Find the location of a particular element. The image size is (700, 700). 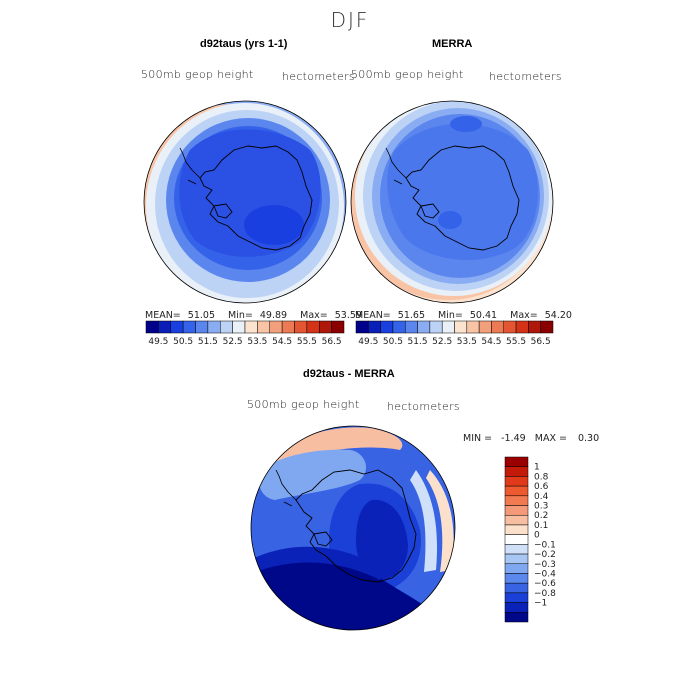

diff-map-border is located at coordinates (353, 528).